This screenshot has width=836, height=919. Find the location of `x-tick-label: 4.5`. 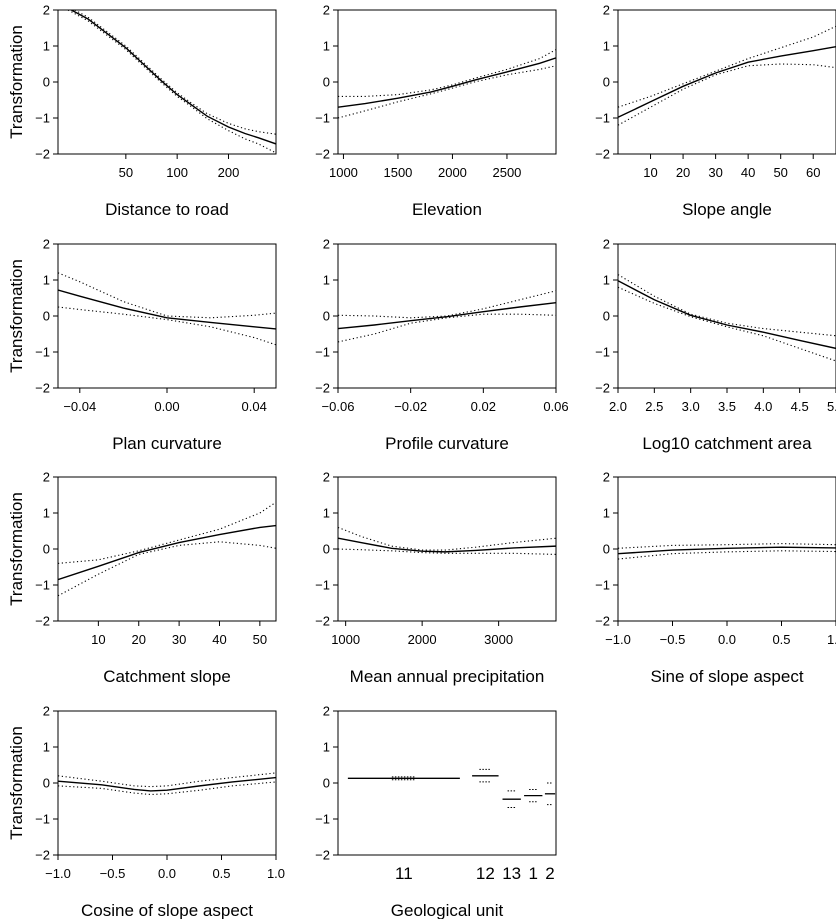

x-tick-label: 4.5 is located at coordinates (800, 406).